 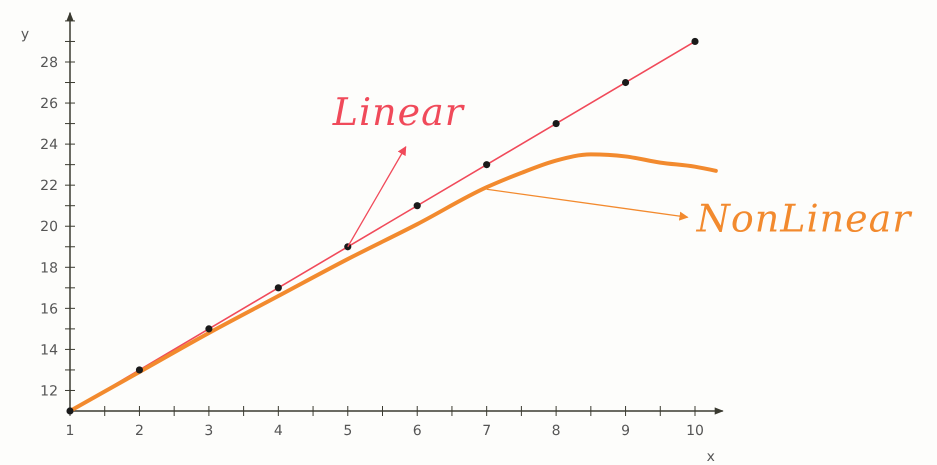 I want to click on x-tick-label: 9, so click(x=625, y=431).